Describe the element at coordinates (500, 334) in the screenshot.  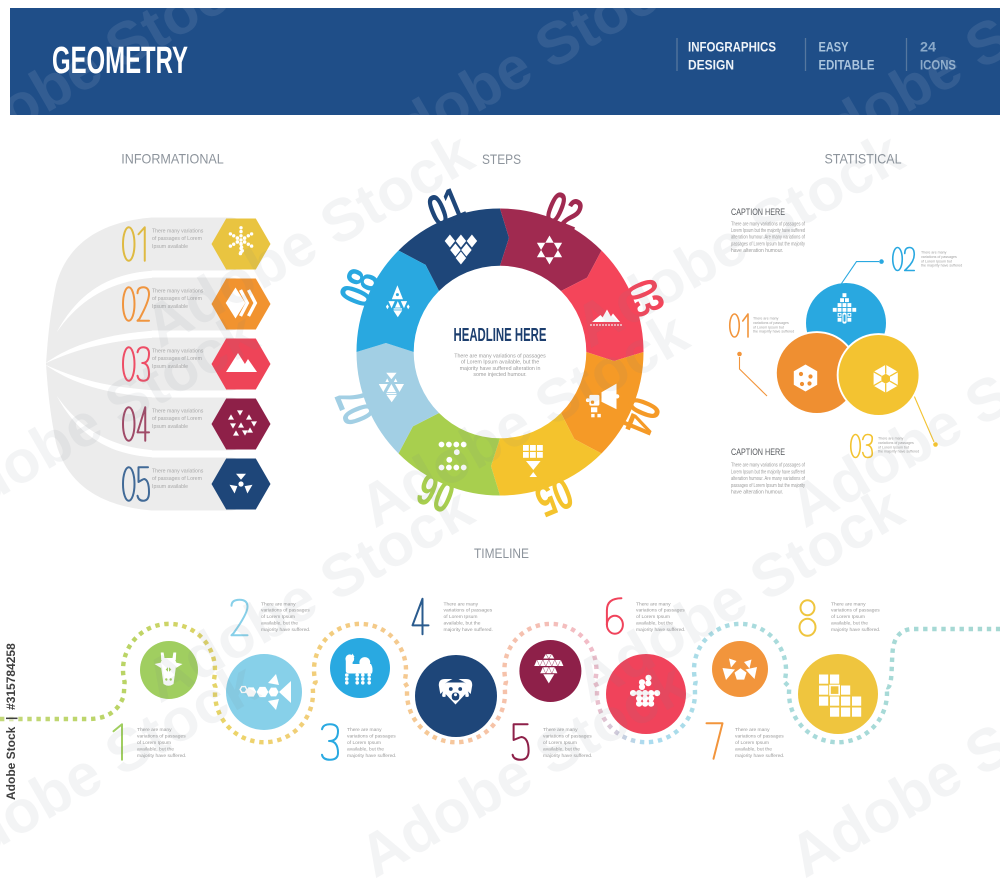
I see `svg-text: HEADLINE HERE` at that location.